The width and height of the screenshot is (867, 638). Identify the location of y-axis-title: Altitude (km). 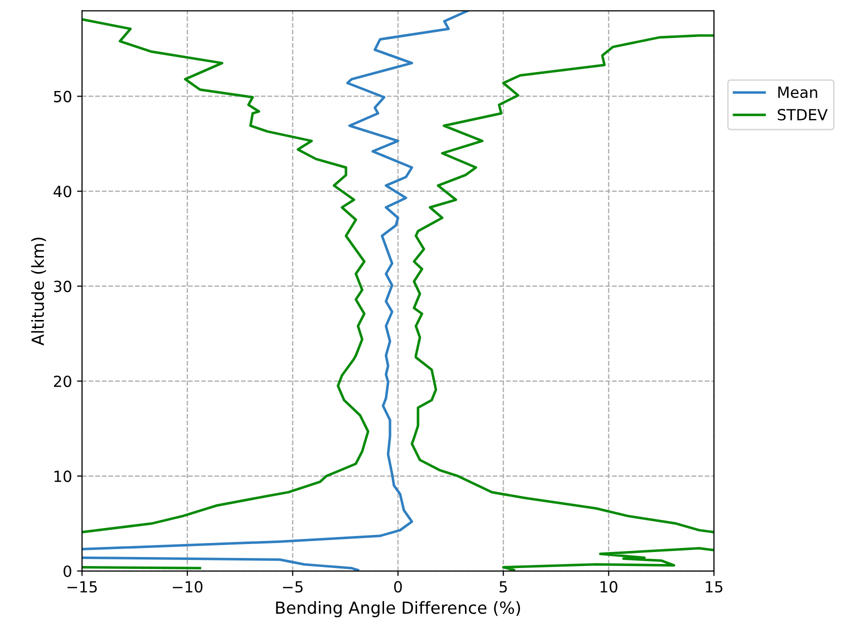
(38, 292).